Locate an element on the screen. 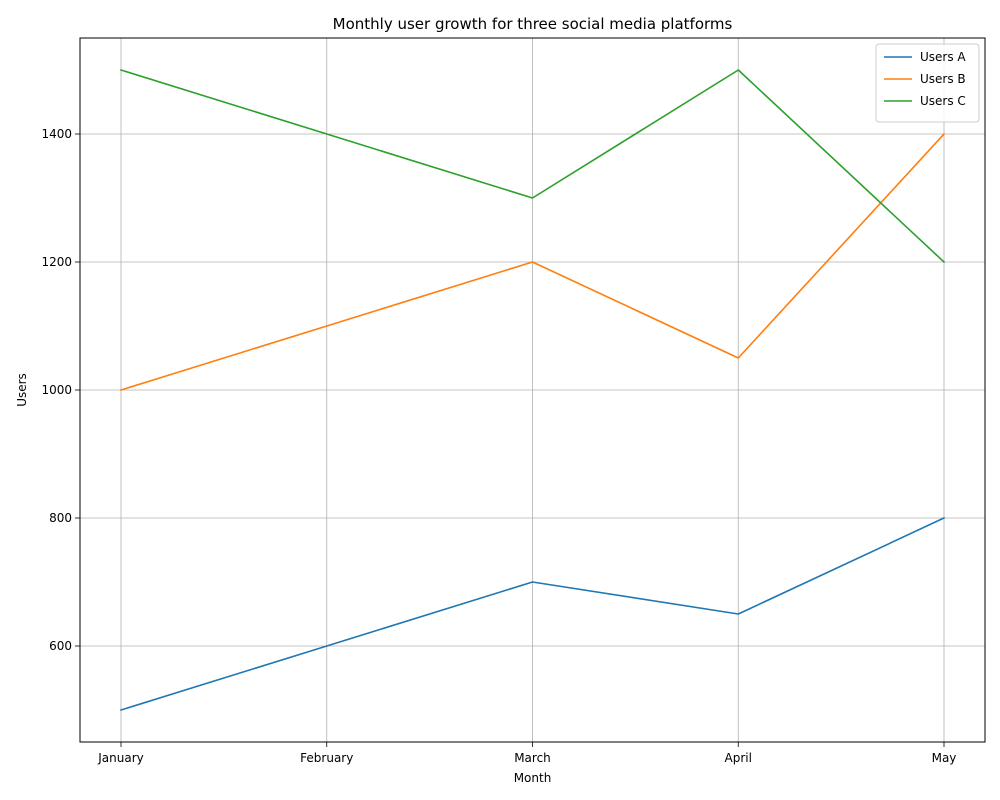 Image resolution: width=1000 pixels, height=800 pixels. legend: Users A Users B Users C is located at coordinates (927, 83).